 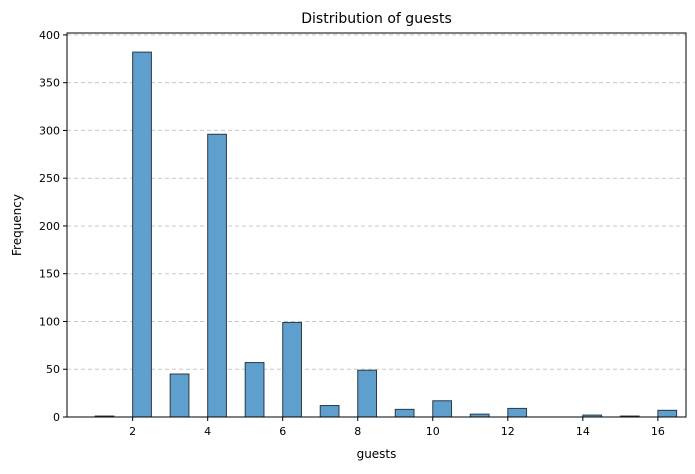 What do you see at coordinates (49, 178) in the screenshot?
I see `y-tick-label: 250` at bounding box center [49, 178].